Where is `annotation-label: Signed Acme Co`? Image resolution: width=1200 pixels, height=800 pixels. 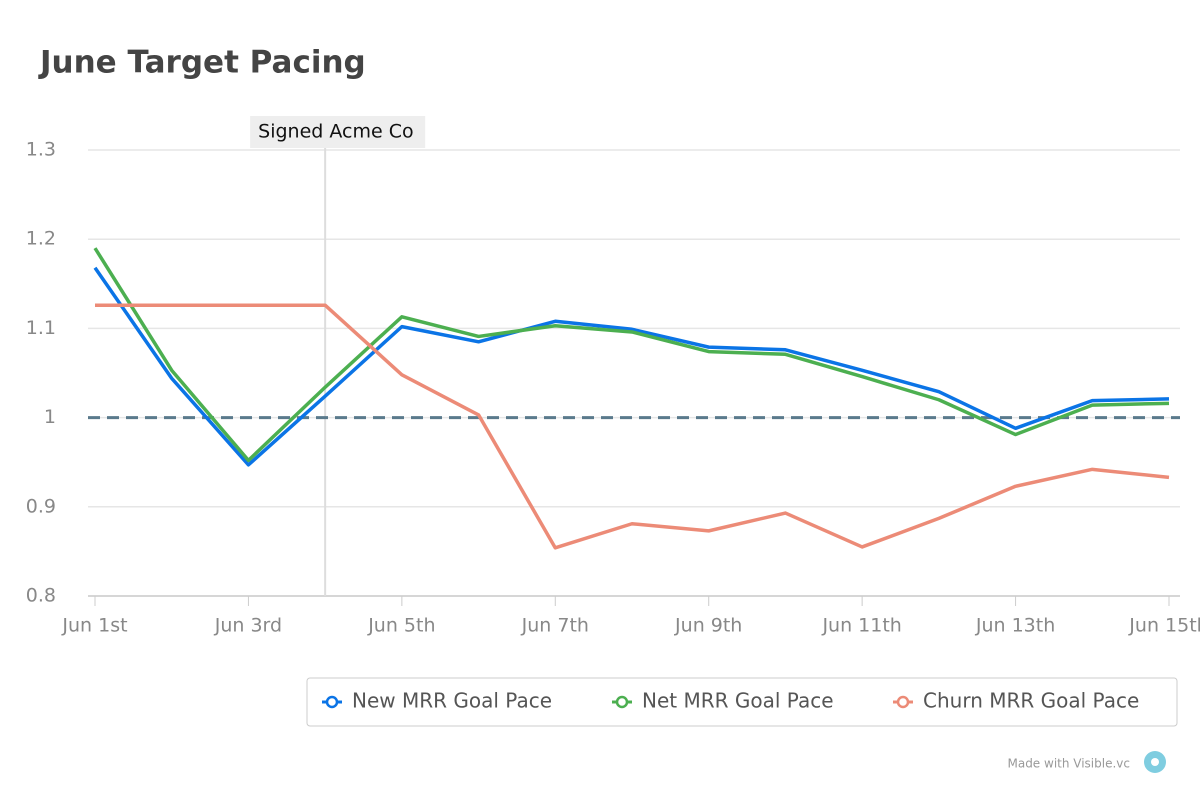 annotation-label: Signed Acme Co is located at coordinates (335, 132).